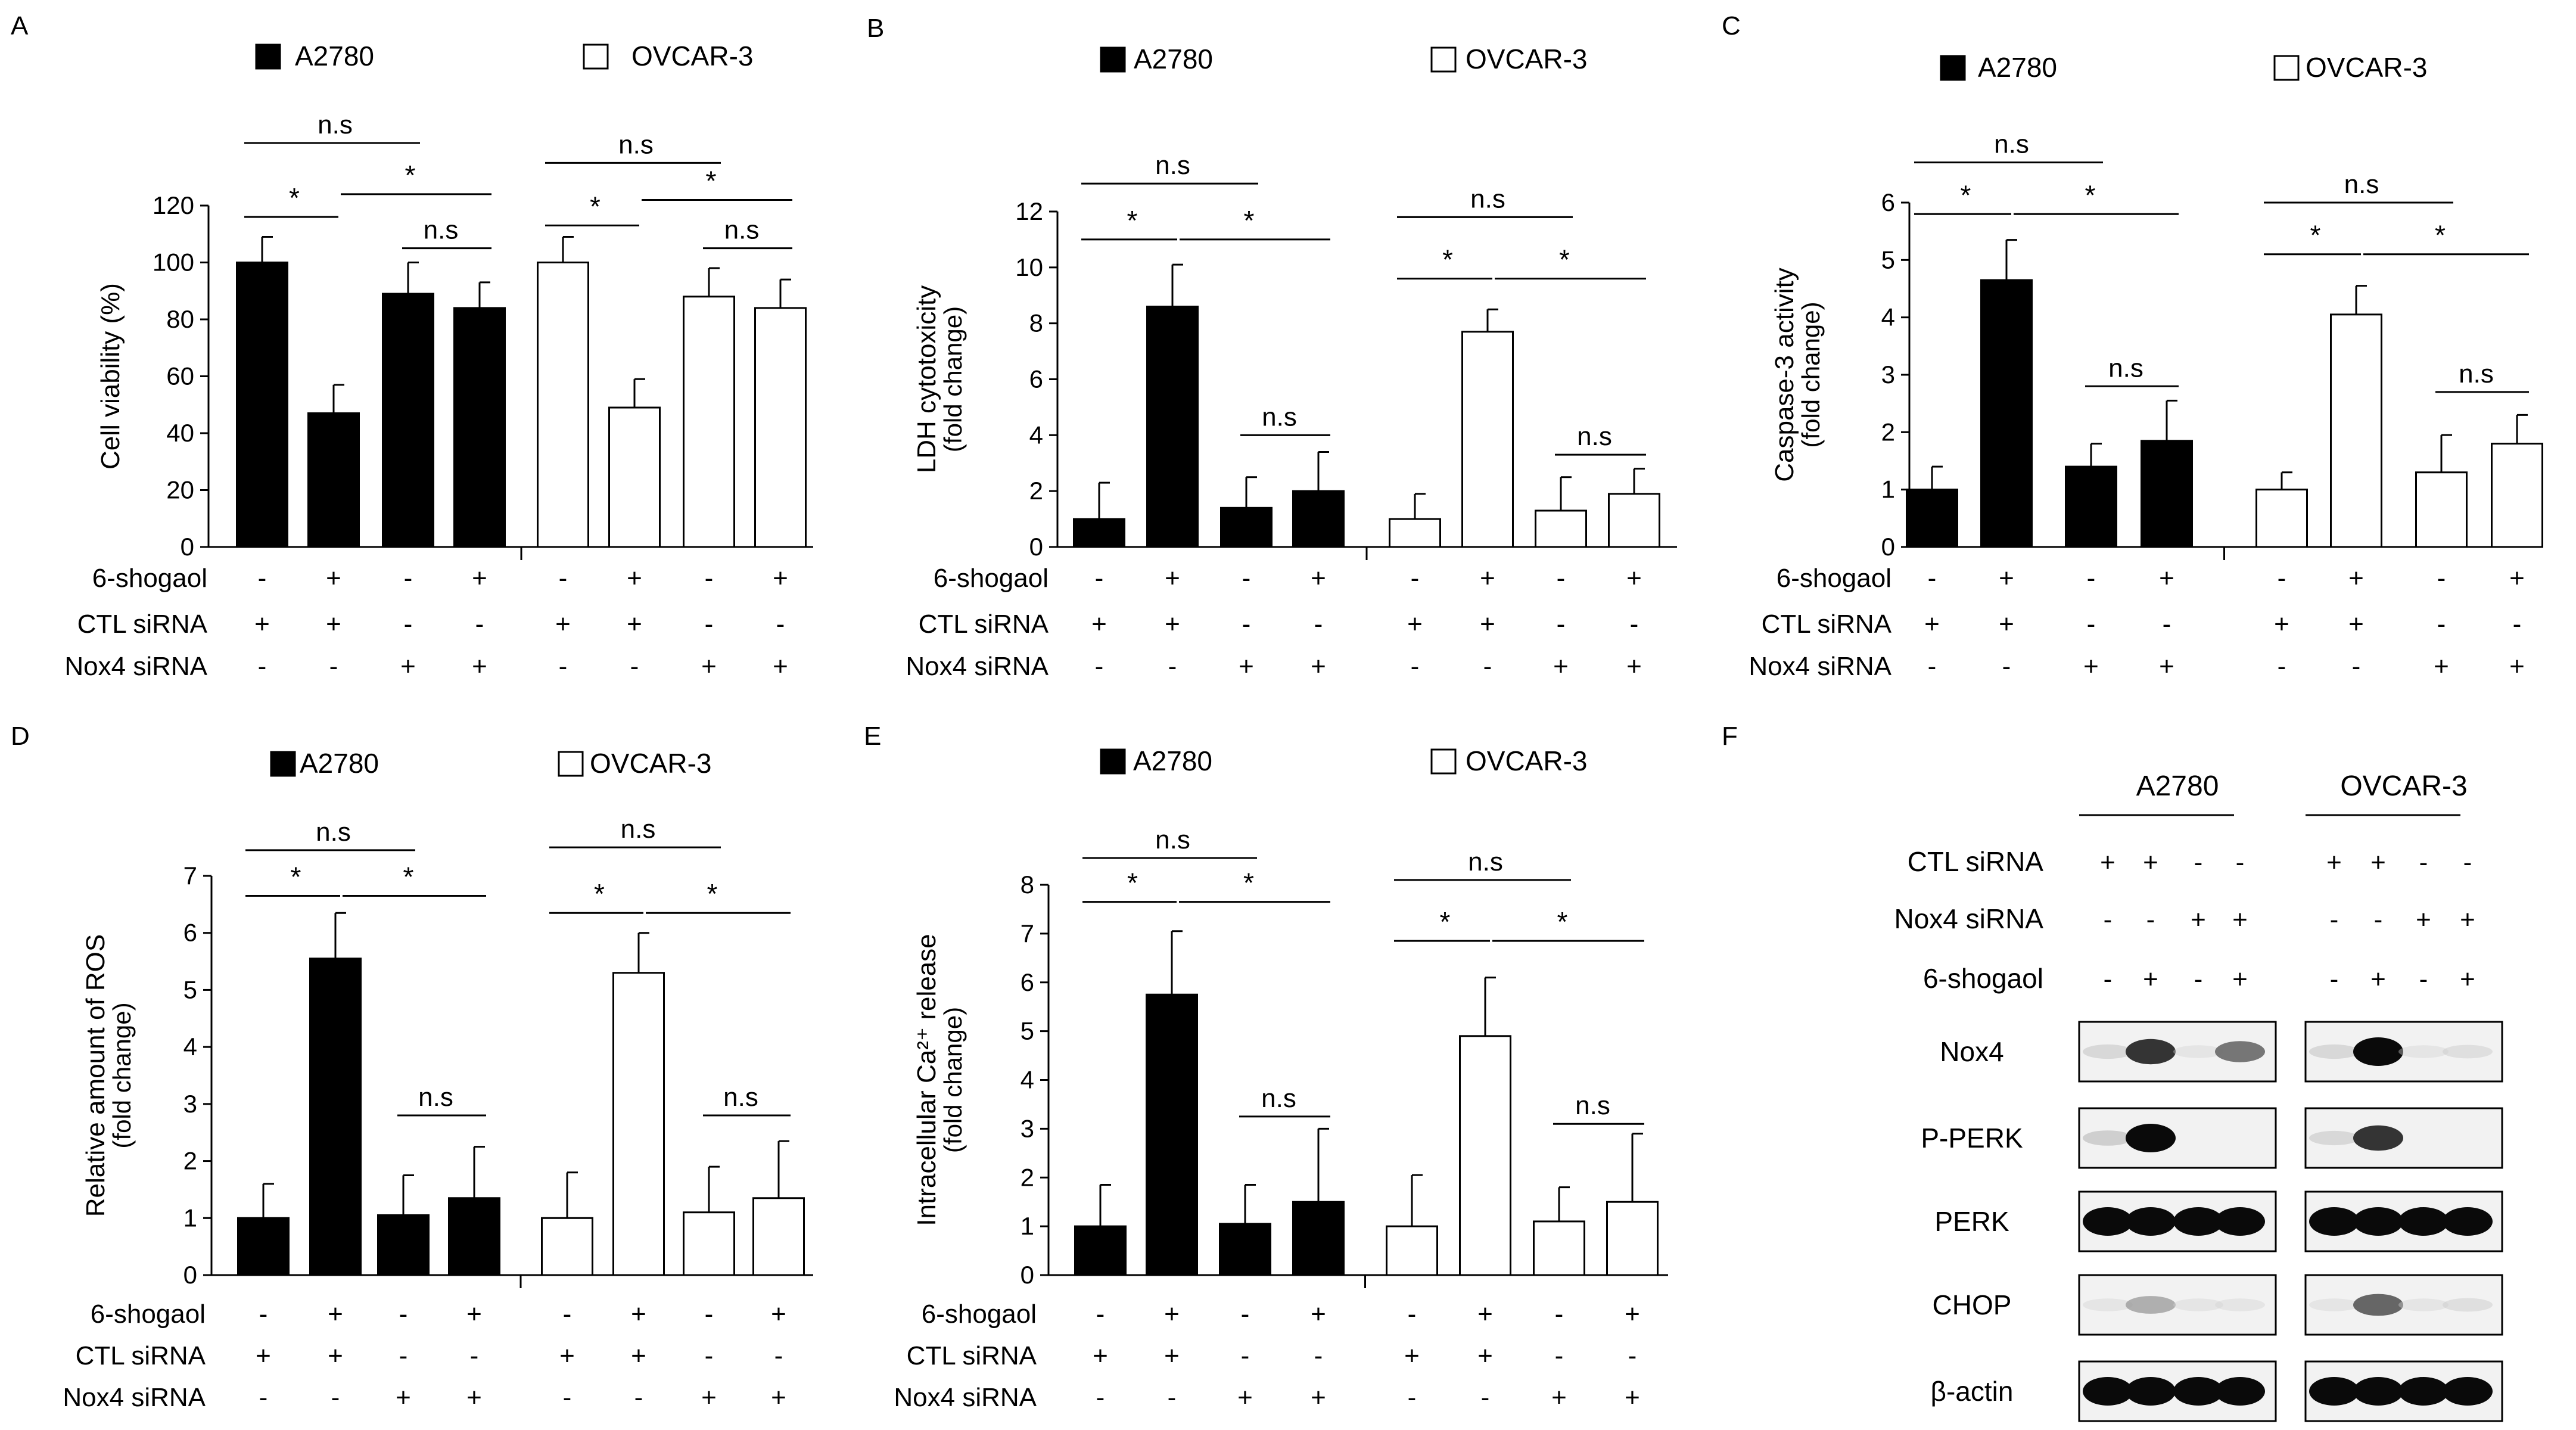 This screenshot has height=1430, width=2576. What do you see at coordinates (173, 262) in the screenshot?
I see `y-tick-label: 100` at bounding box center [173, 262].